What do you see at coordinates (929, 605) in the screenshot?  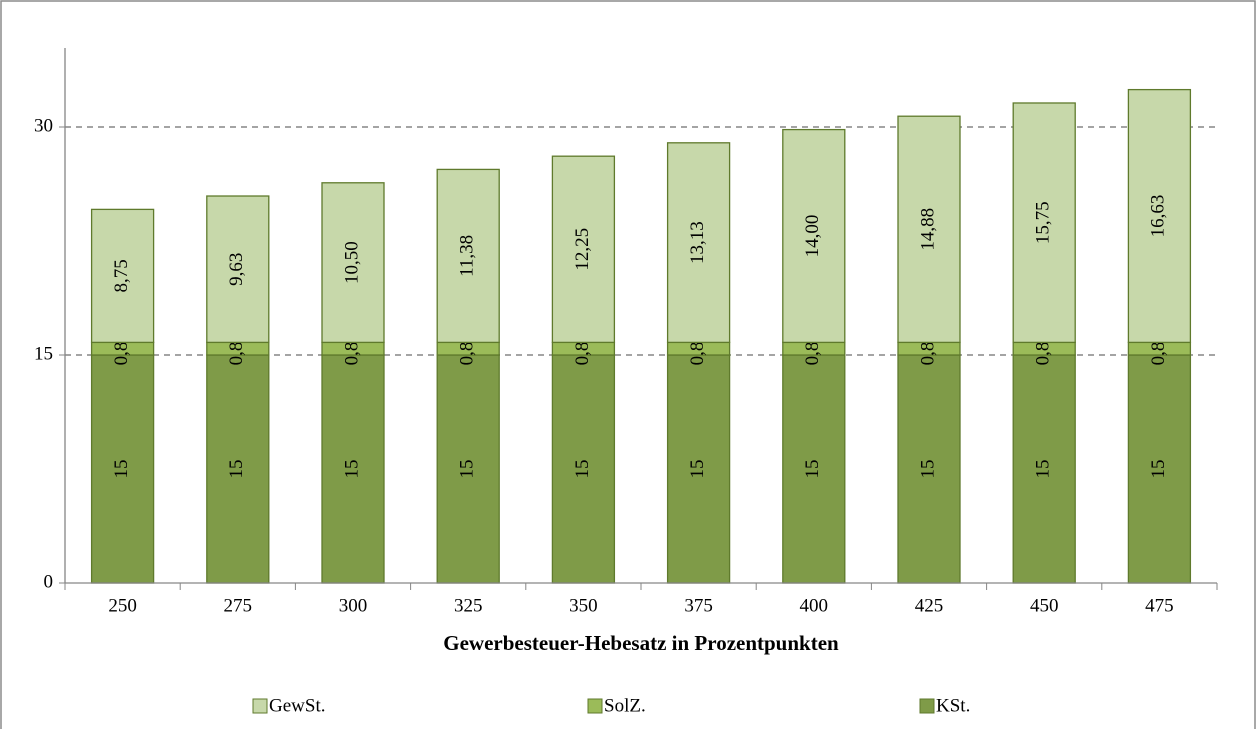 I see `x-tick-label: 425` at bounding box center [929, 605].